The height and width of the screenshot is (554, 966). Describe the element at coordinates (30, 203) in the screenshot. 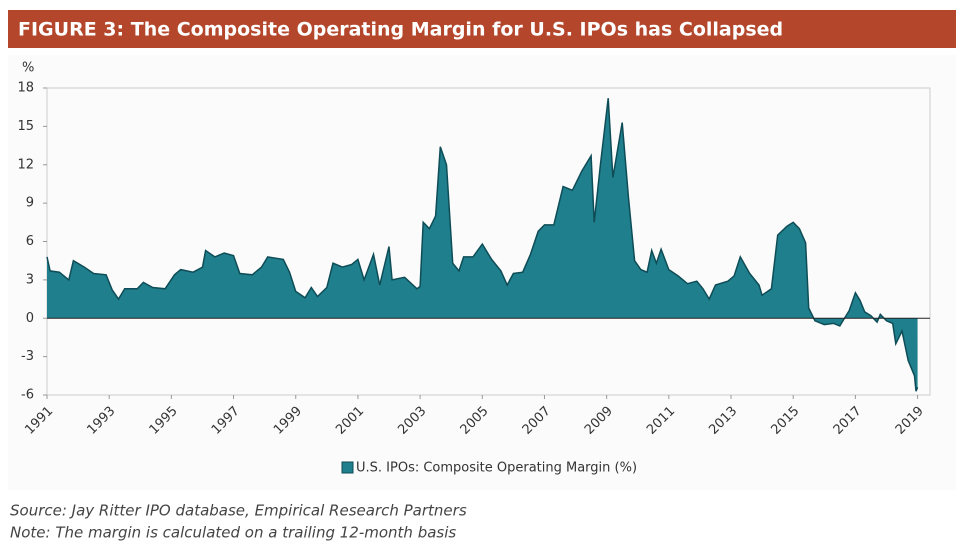

I see `y-tick-label: 9` at that location.